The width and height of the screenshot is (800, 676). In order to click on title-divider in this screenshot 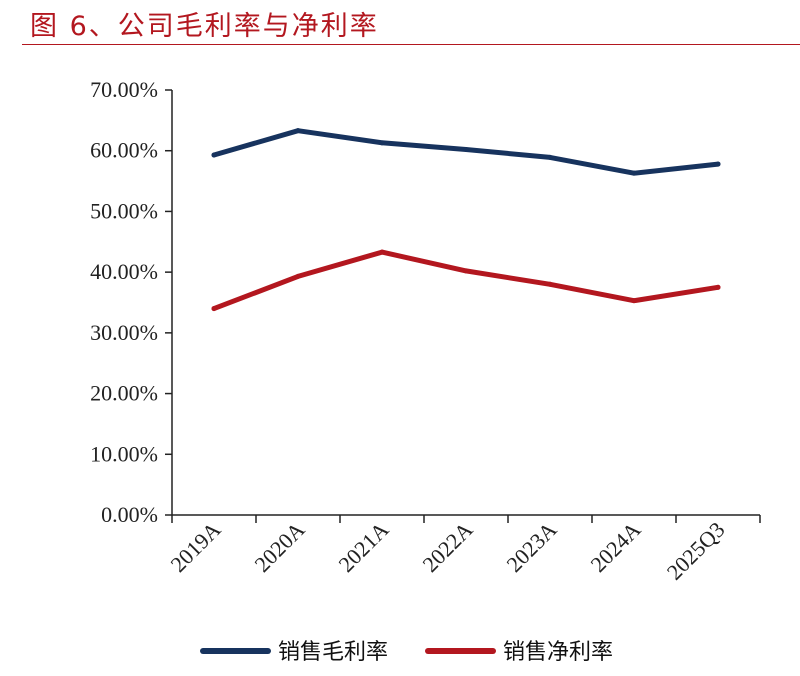, I will do `click(411, 44)`.